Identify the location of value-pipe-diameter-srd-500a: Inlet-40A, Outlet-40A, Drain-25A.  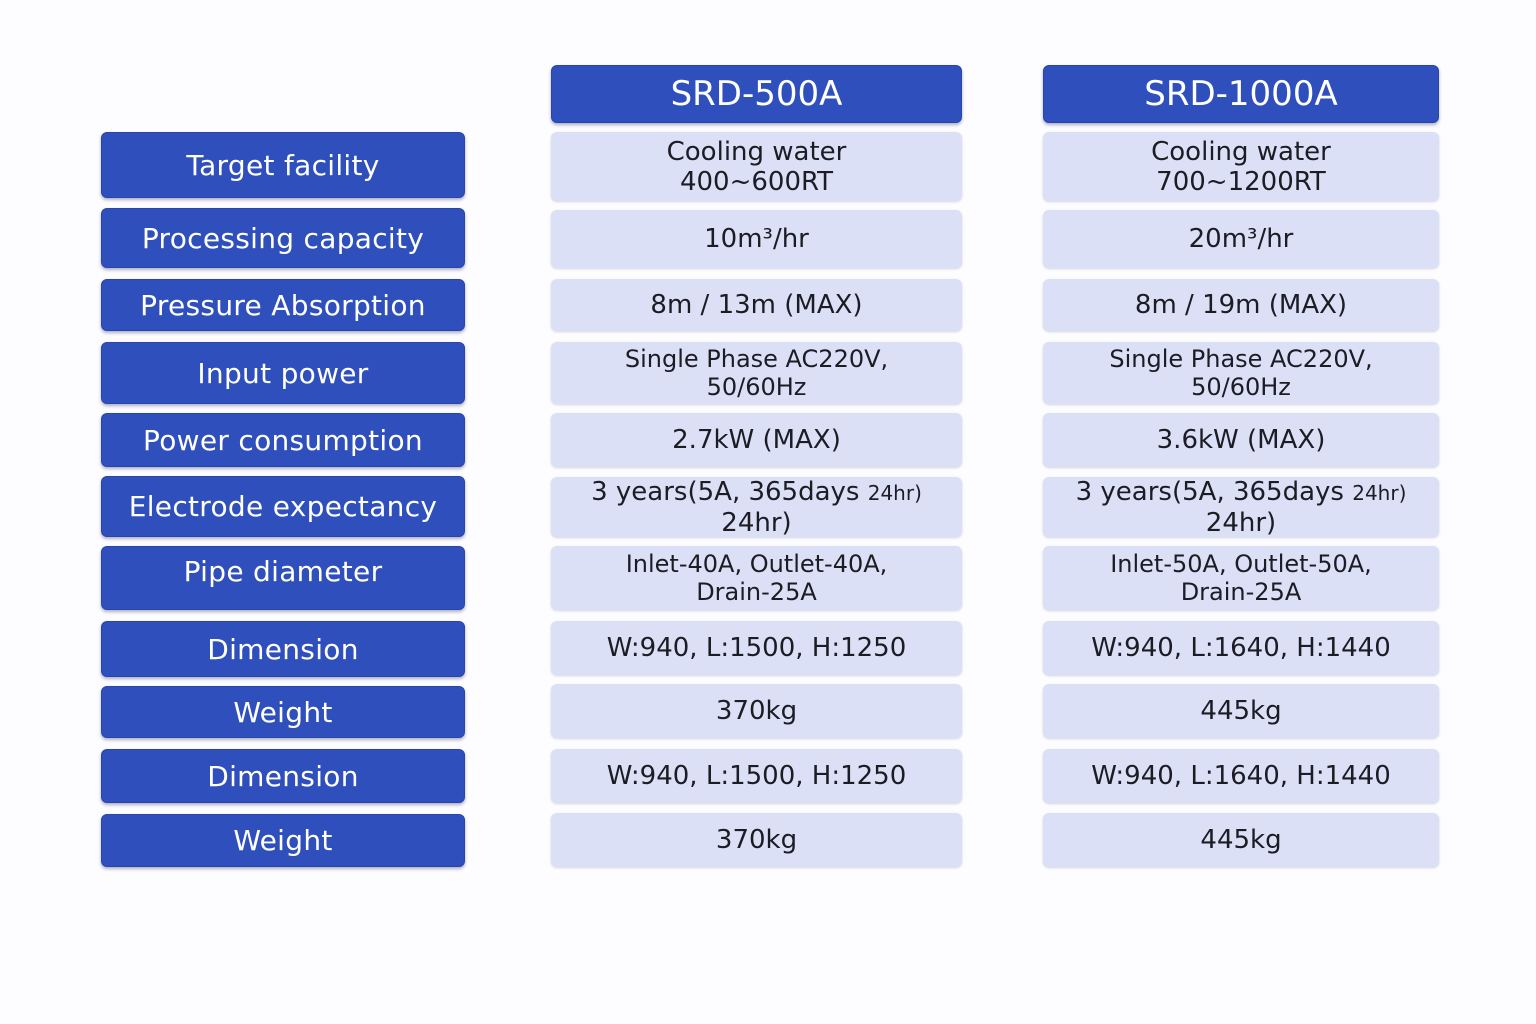
(756, 578).